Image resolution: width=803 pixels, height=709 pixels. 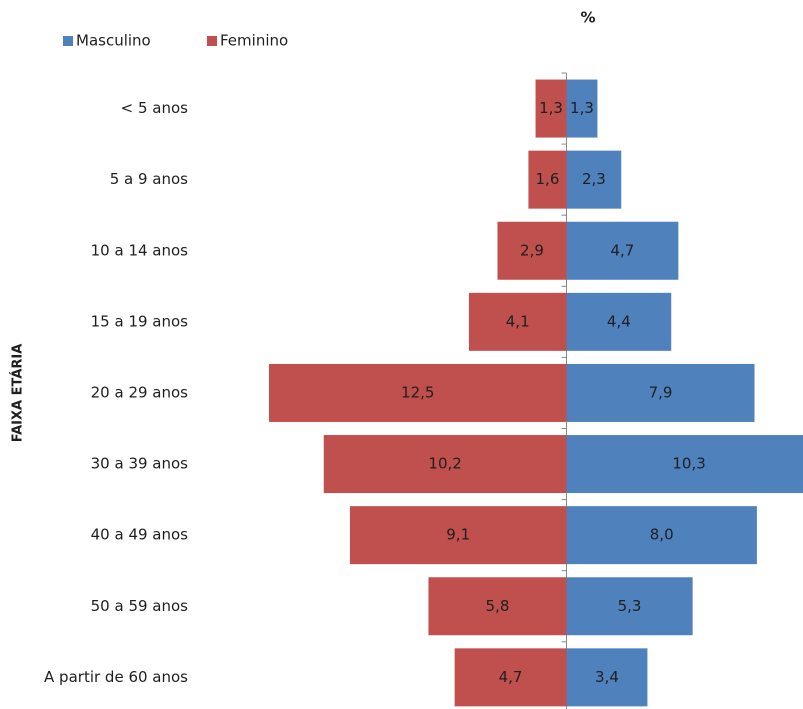 I want to click on value-label: 4,4, so click(x=619, y=321).